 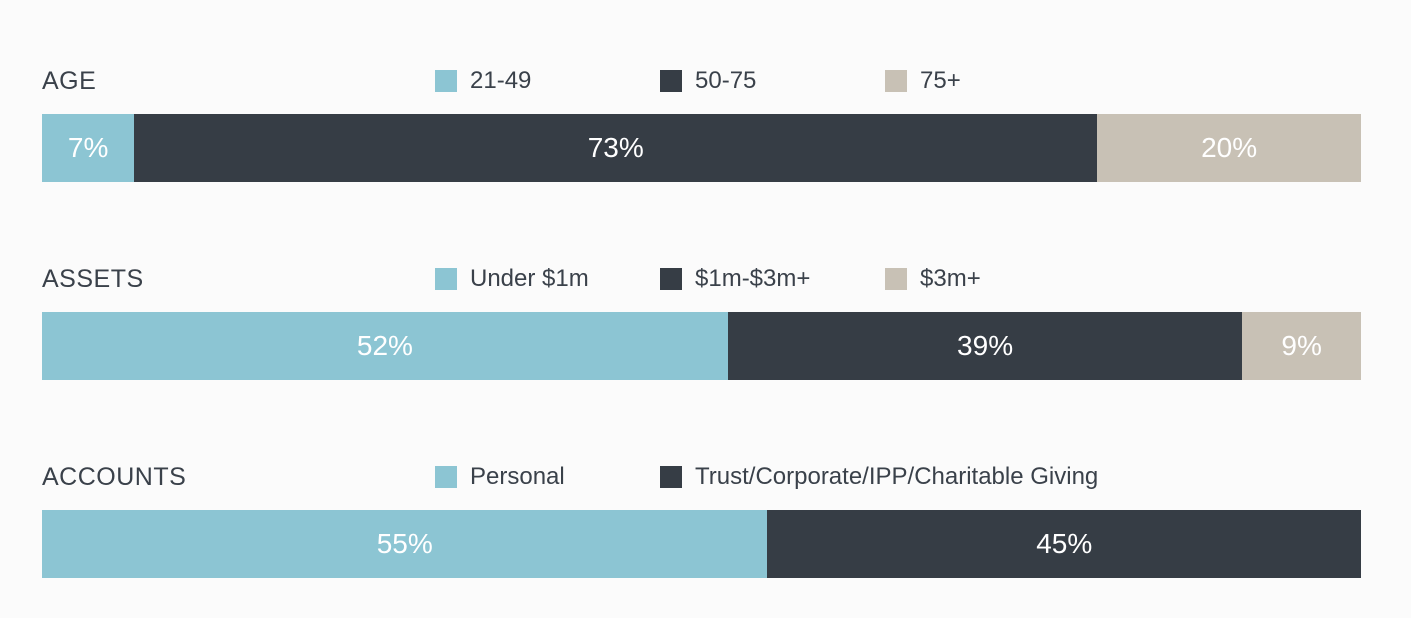 What do you see at coordinates (93, 278) in the screenshot?
I see `section-title: ASSETS` at bounding box center [93, 278].